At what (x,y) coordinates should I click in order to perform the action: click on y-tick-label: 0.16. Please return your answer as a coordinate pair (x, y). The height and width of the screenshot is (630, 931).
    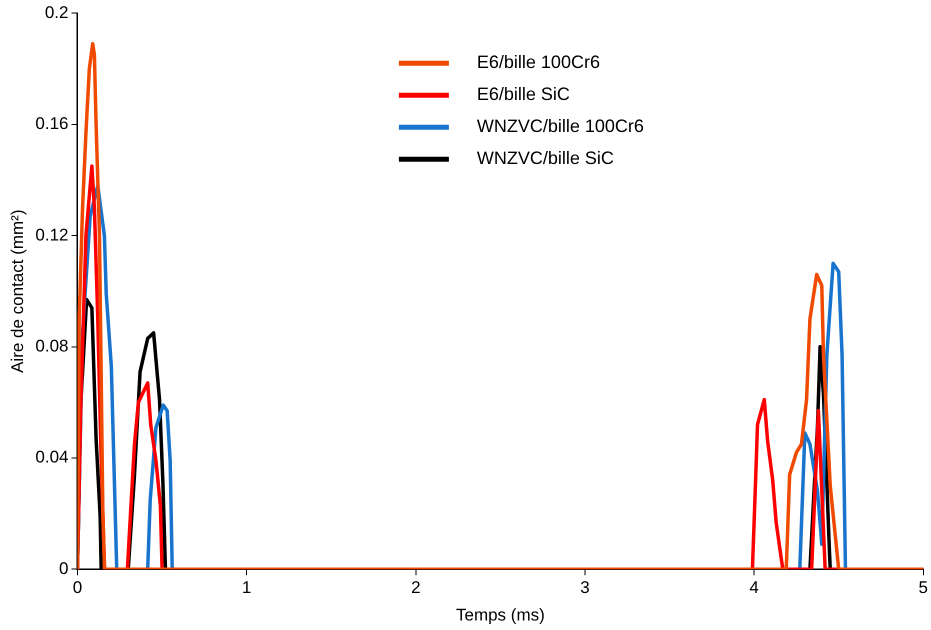
    Looking at the image, I should click on (51, 124).